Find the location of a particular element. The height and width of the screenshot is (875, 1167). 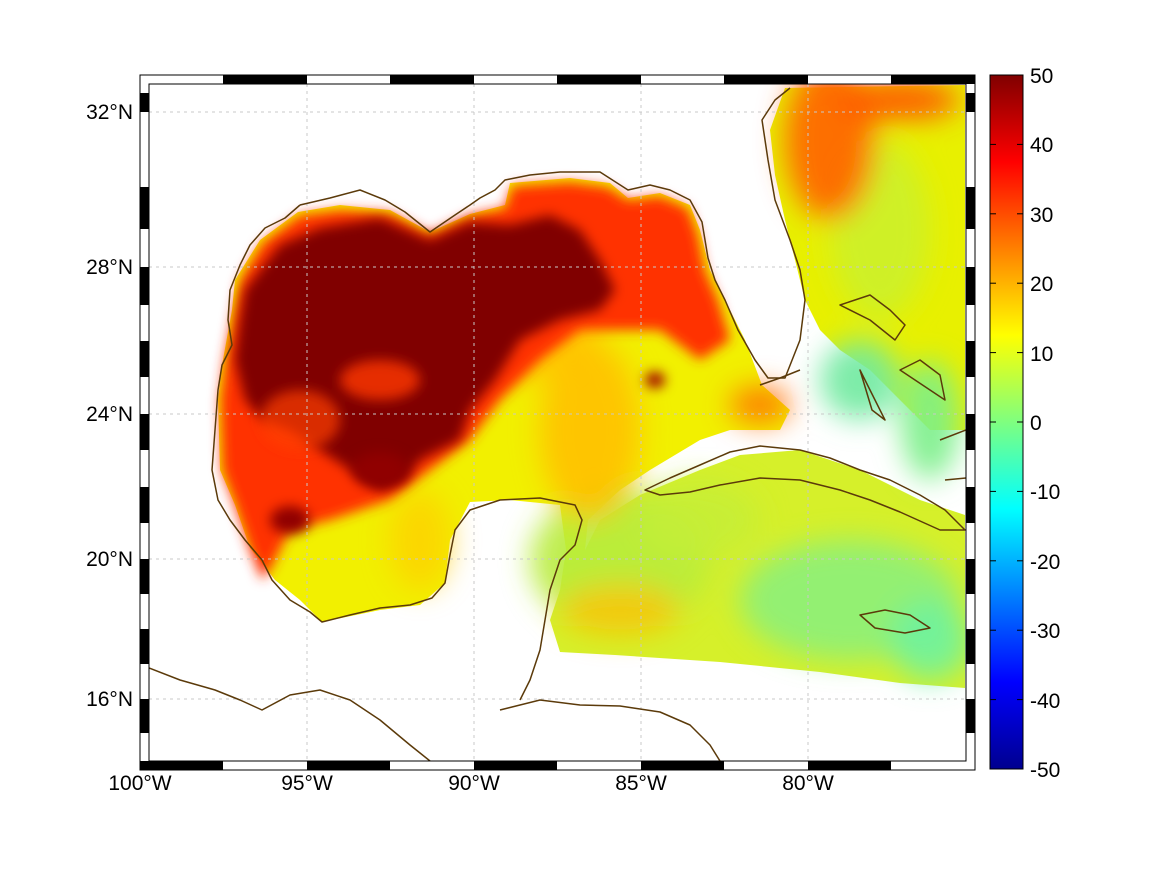

central-america-coast is located at coordinates (290, 714).